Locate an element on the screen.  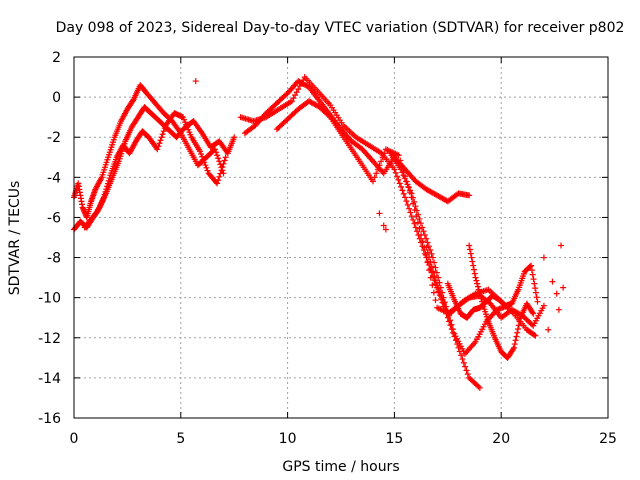
y-tick-label: -8 is located at coordinates (54, 259).